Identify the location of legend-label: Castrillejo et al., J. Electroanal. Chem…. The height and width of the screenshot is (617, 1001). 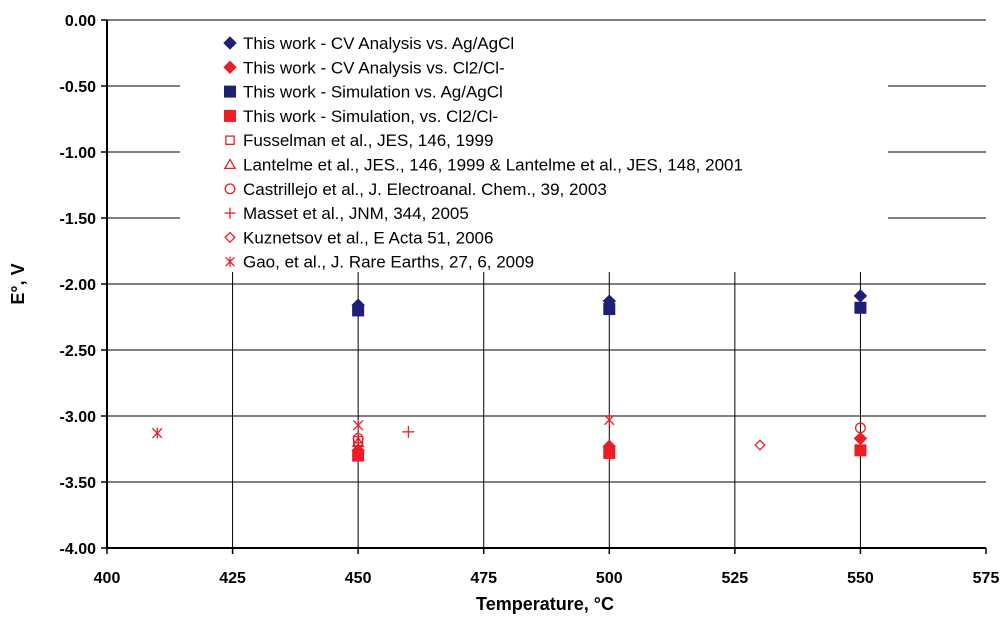
(425, 189).